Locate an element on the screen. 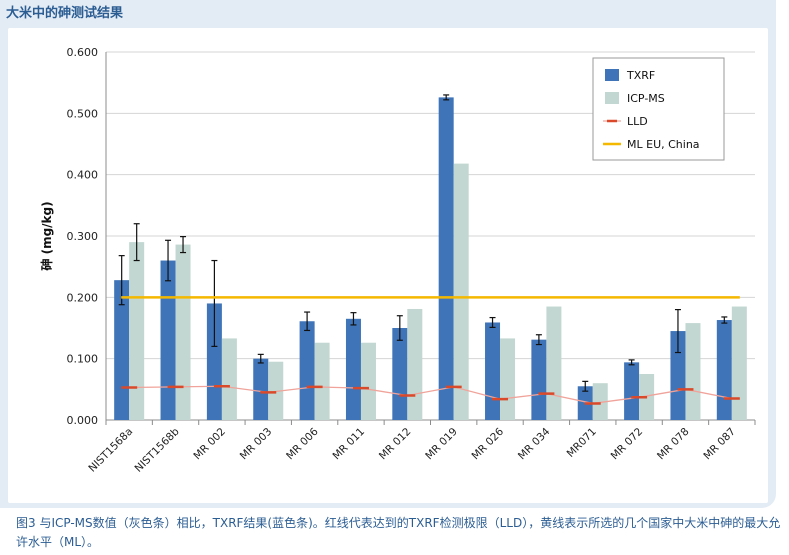  x-tick-label: MR 012 is located at coordinates (395, 444).